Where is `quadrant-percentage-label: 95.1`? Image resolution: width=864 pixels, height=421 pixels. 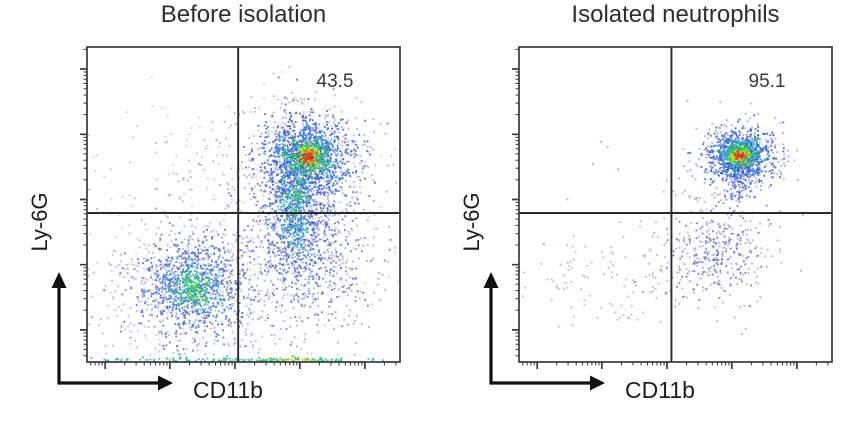 quadrant-percentage-label: 95.1 is located at coordinates (767, 81).